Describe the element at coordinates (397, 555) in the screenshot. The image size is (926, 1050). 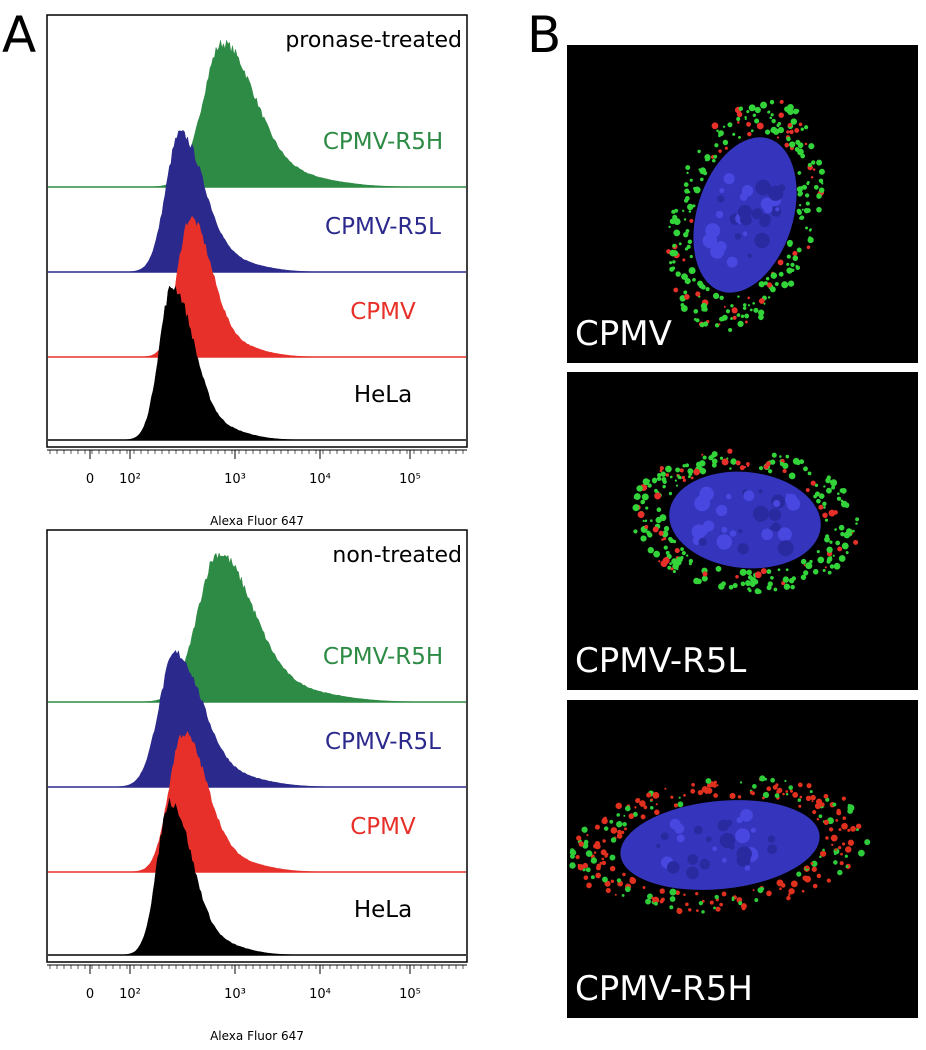
I see `condition-label: non-treated` at that location.